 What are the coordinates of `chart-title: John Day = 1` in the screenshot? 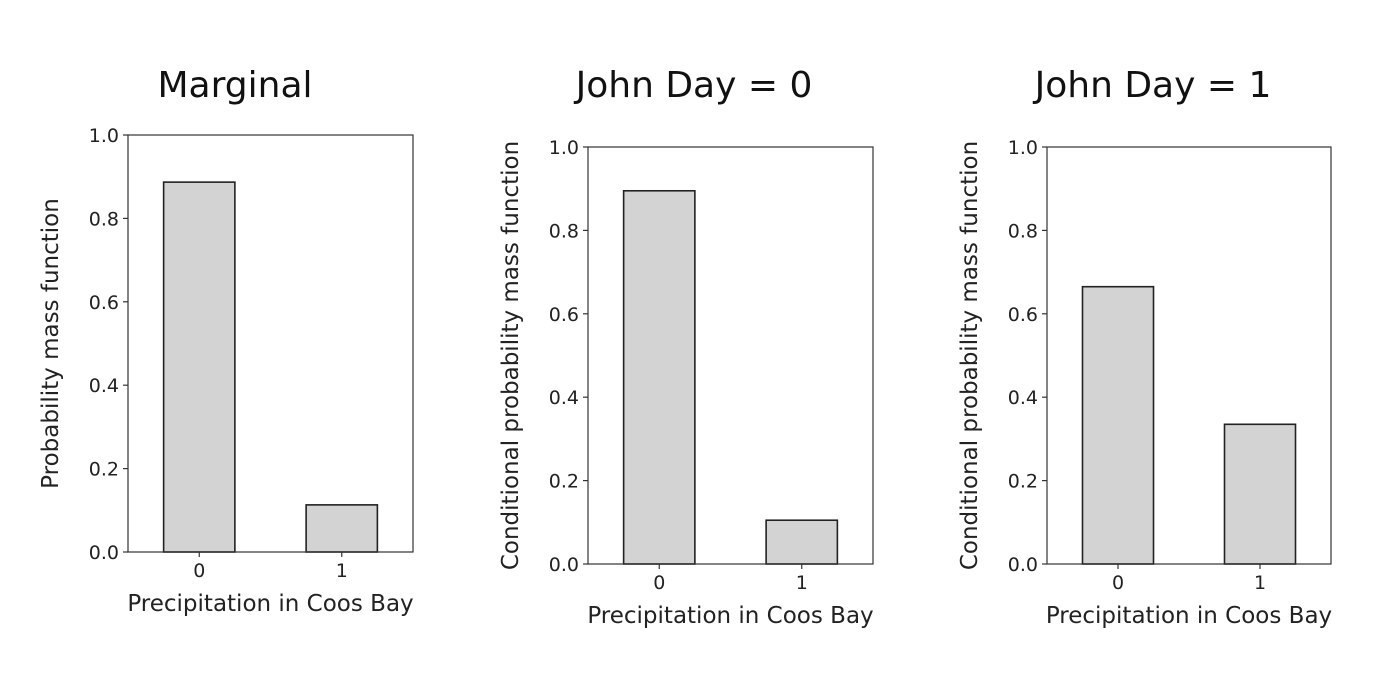 It's located at (1152, 85).